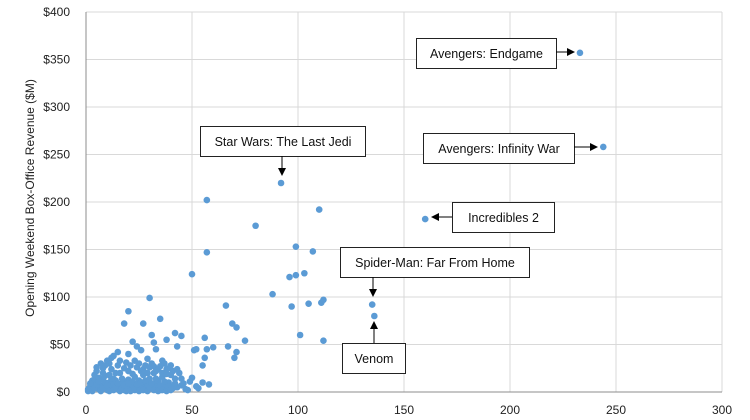  Describe the element at coordinates (722, 410) in the screenshot. I see `x-tick-label: 300` at that location.